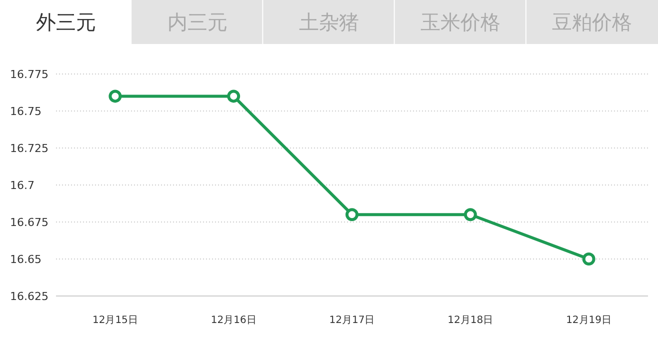  I want to click on y-tick-label: 16.65, so click(26, 259).